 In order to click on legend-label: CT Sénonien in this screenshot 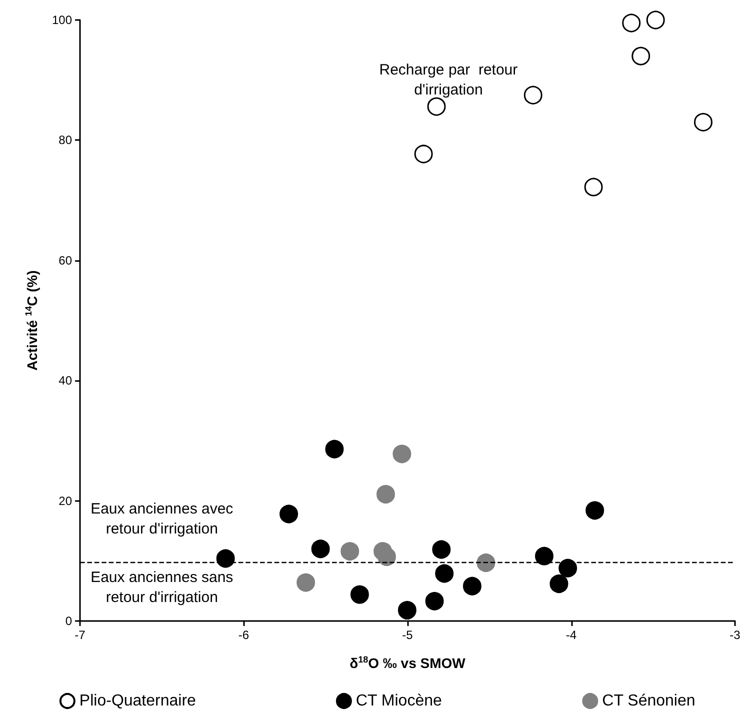, I will do `click(649, 701)`.